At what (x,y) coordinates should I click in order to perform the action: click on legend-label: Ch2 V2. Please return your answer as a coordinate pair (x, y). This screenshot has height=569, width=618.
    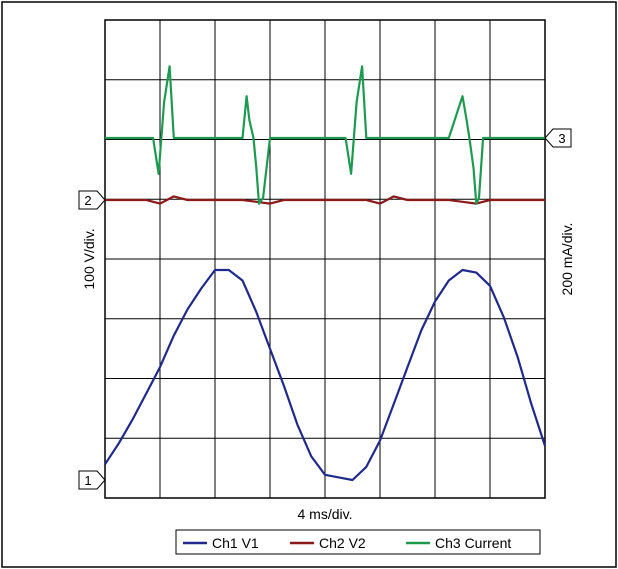
    Looking at the image, I should click on (342, 543).